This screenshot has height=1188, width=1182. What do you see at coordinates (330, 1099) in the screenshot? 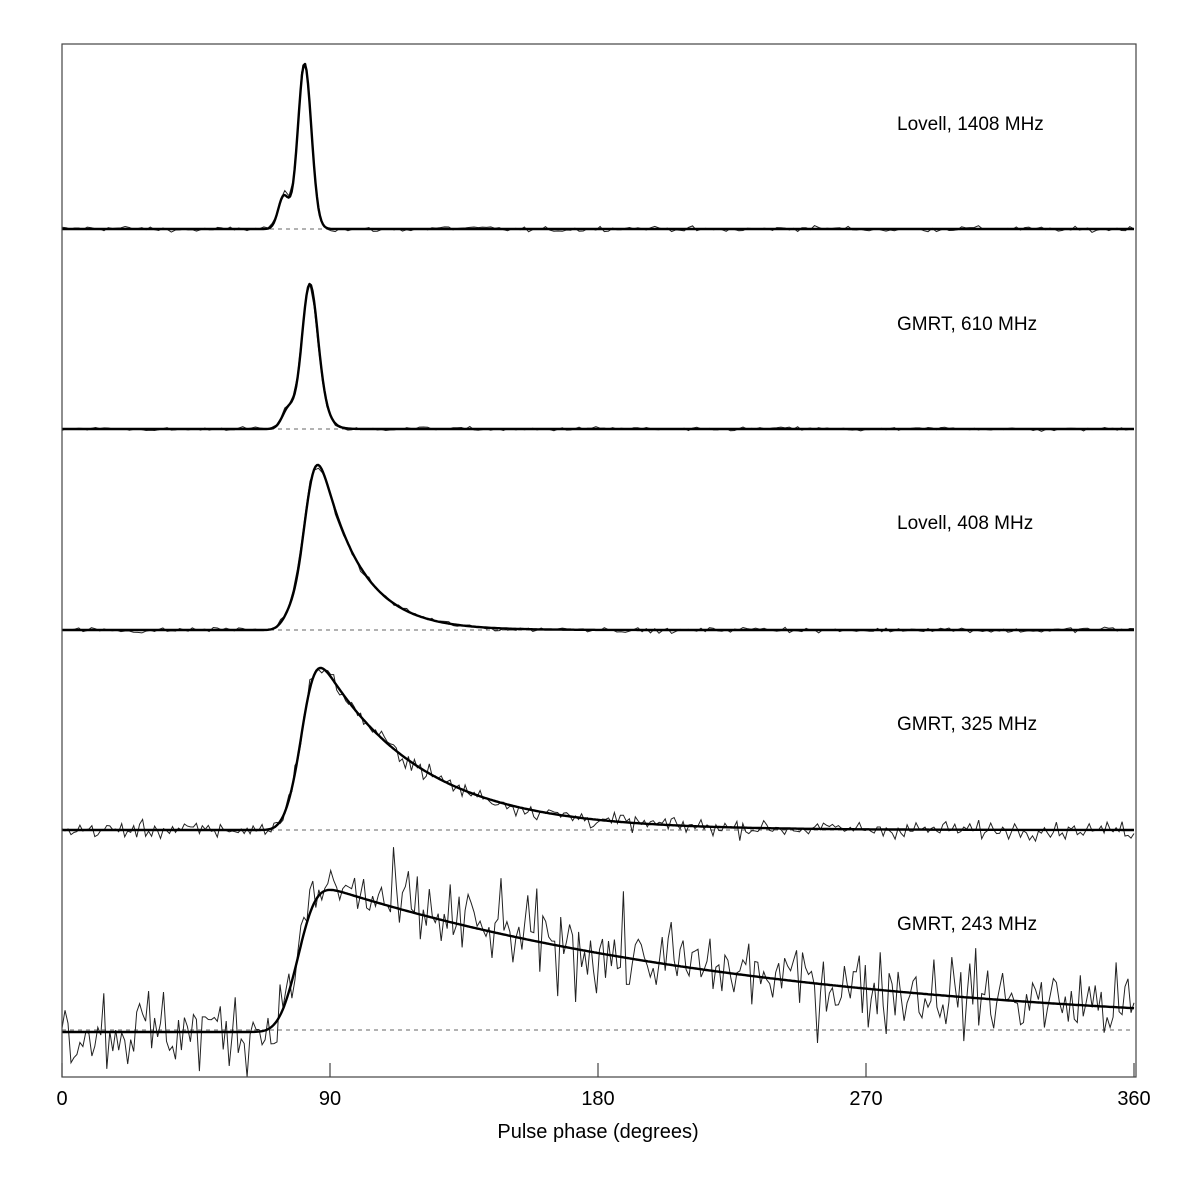
I see `x-tick-label-90: 90` at bounding box center [330, 1099].